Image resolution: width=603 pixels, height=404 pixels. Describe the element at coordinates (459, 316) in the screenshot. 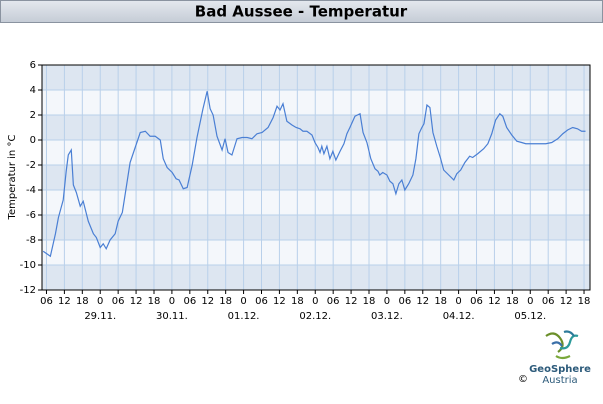

I see `x-date-label: 04.12.` at that location.